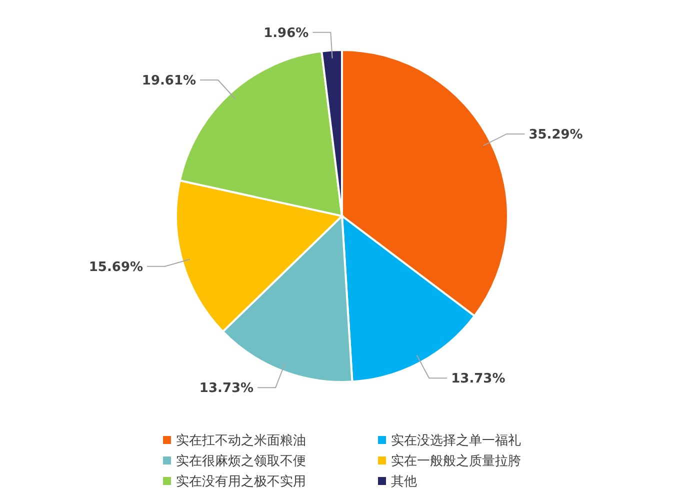 Image resolution: width=679 pixels, height=499 pixels. Describe the element at coordinates (116, 267) in the screenshot. I see `data-label: 15.69%` at that location.